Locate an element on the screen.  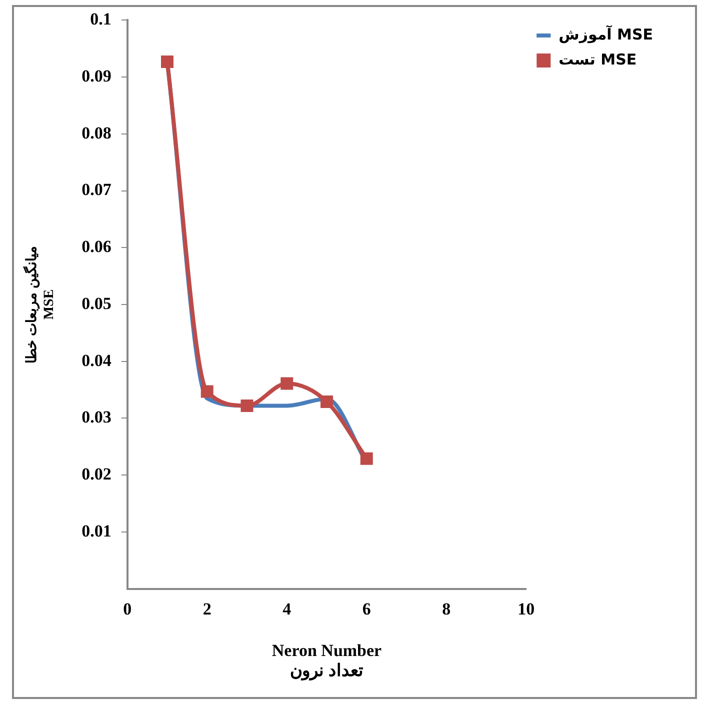
x-tick-label: 10 is located at coordinates (526, 608).